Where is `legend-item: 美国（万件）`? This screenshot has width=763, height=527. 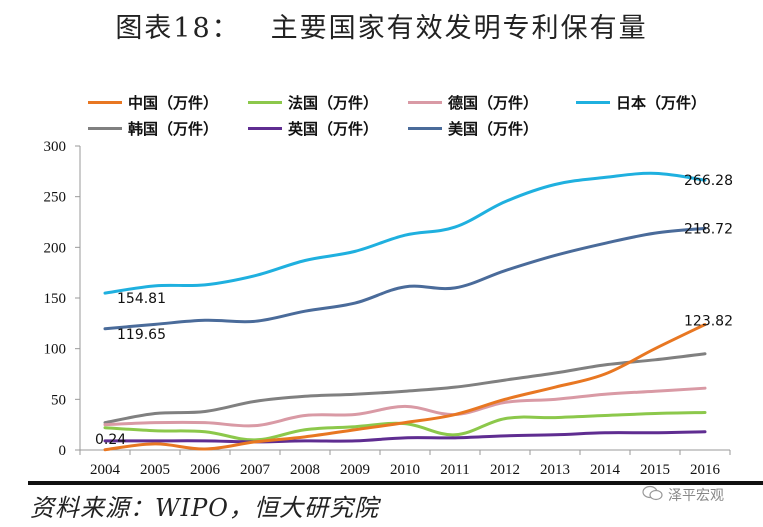
legend-item: 美国（万件） is located at coordinates (473, 128).